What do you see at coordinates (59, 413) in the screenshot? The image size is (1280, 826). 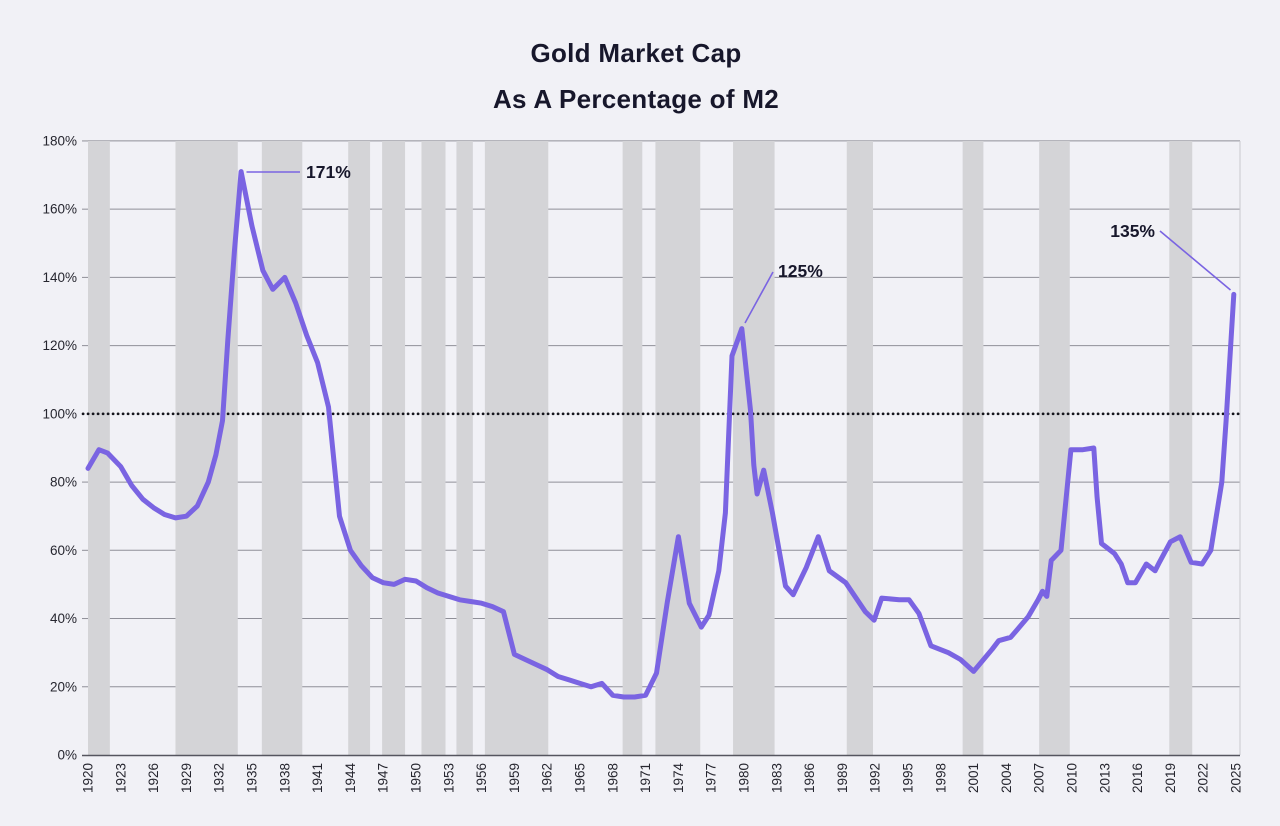 I see `y-axis-label: 100%` at bounding box center [59, 413].